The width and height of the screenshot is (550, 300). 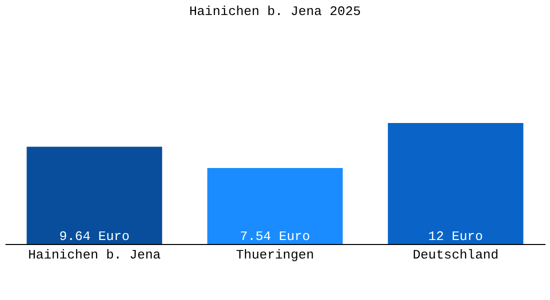 I want to click on x-tick-label: Thueringen, so click(x=275, y=255).